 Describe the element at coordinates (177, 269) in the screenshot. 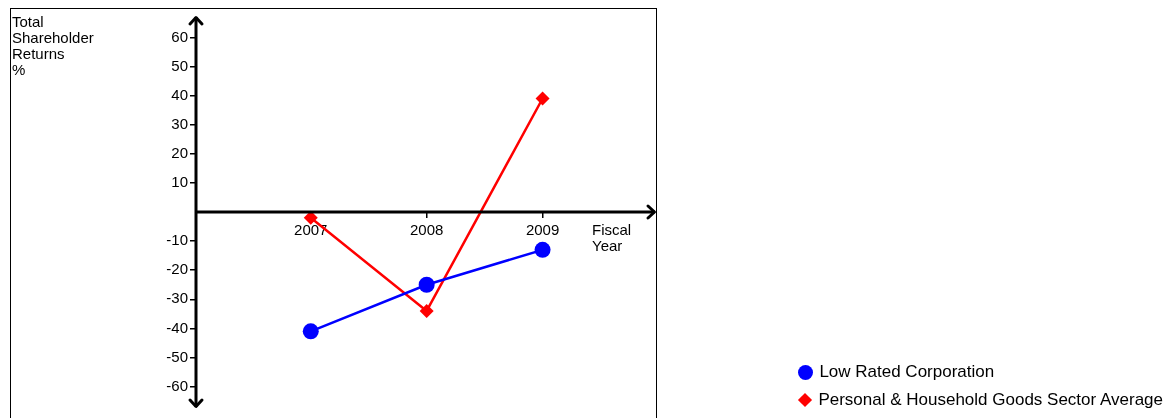

I see `y-tick-label: -20` at that location.